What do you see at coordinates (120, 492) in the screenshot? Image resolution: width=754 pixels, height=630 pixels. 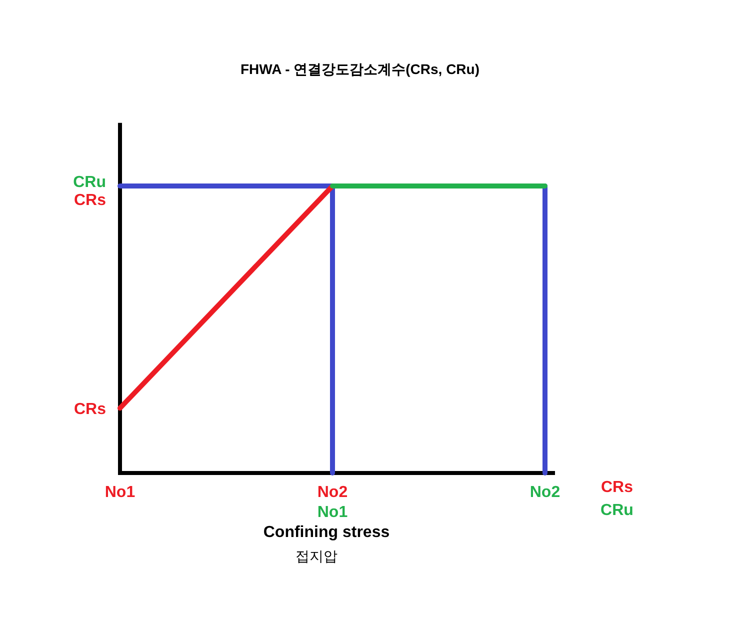 I see `x-tick-label: No1` at bounding box center [120, 492].